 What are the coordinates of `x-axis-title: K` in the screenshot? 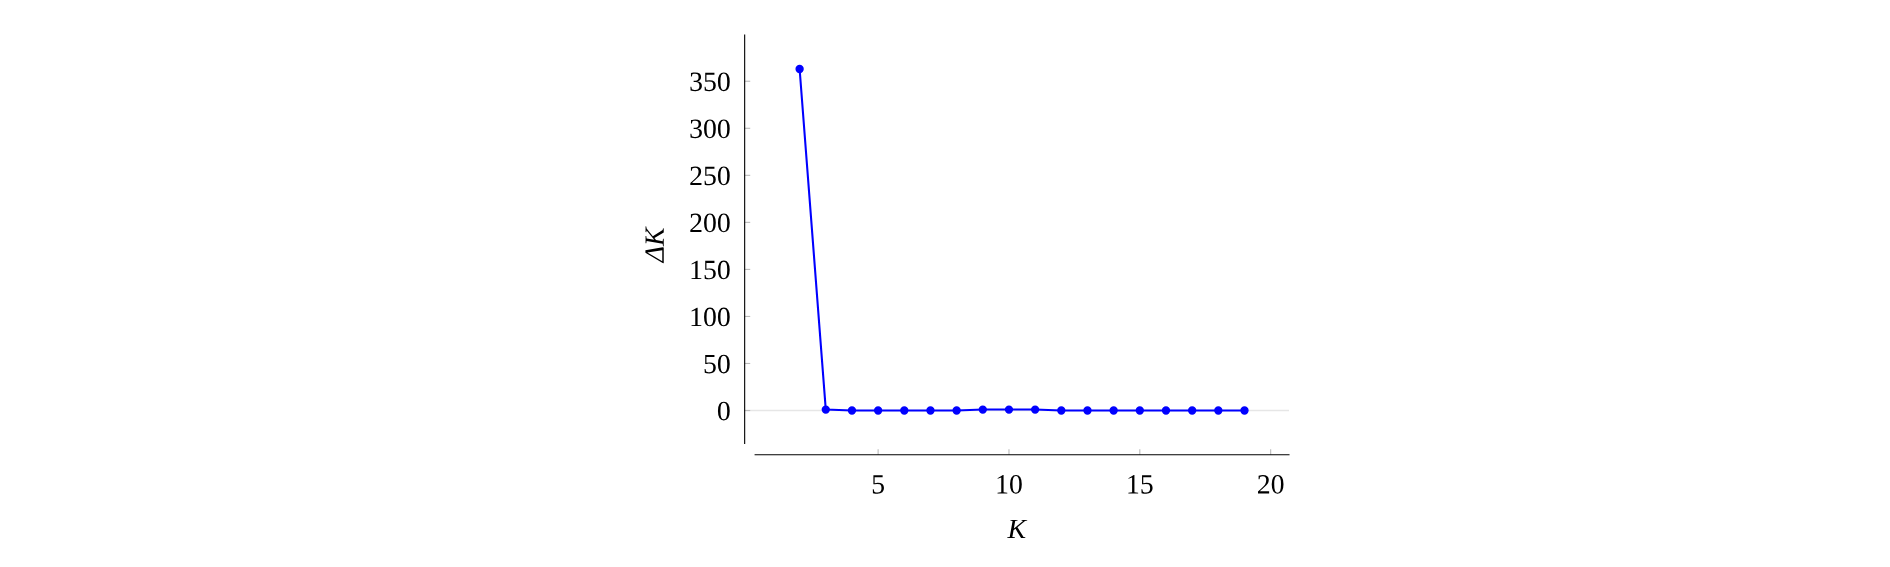 It's located at (1017, 529).